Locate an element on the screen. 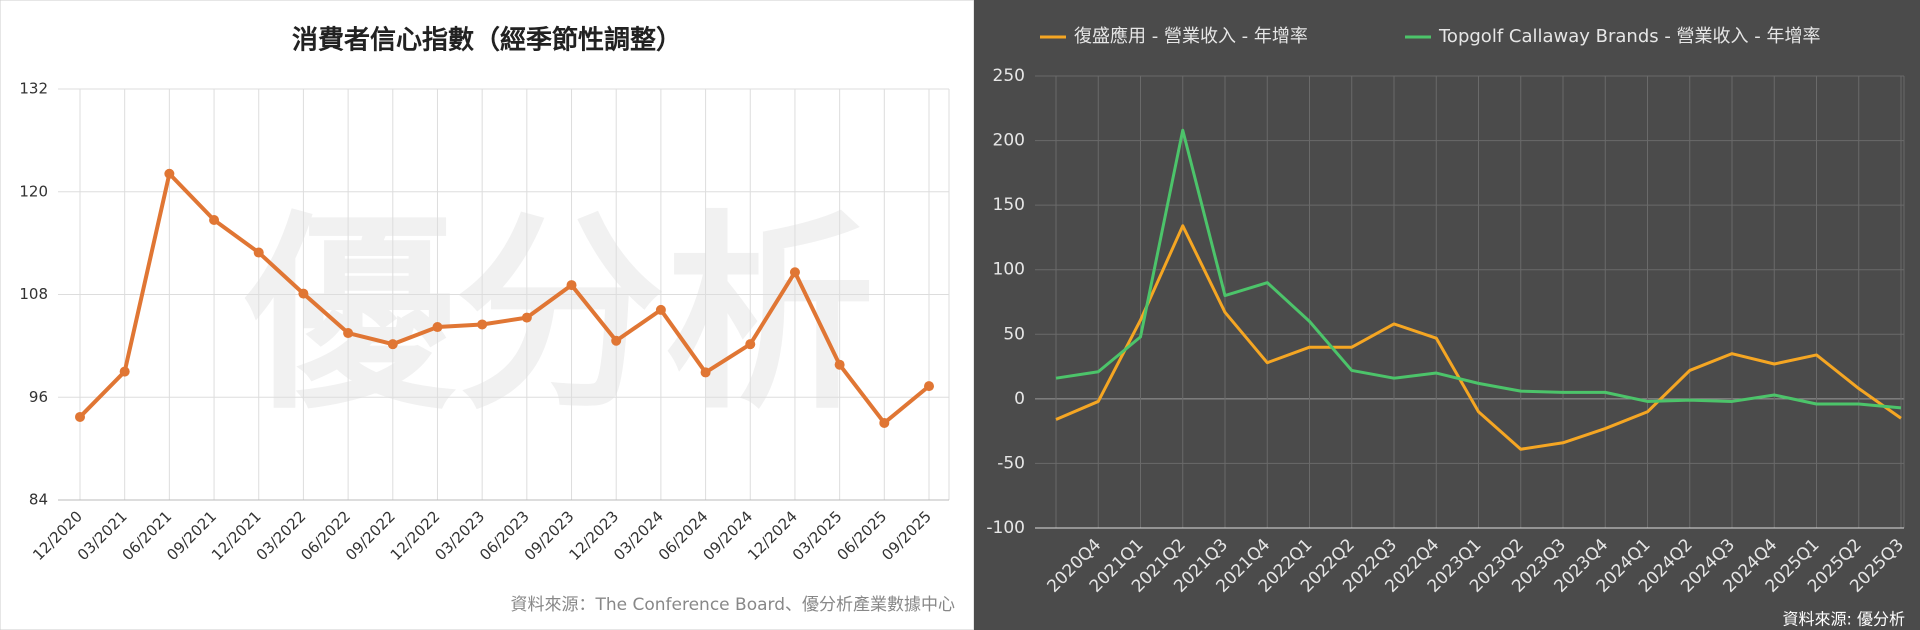  y-tick-label: 120 is located at coordinates (33, 191).